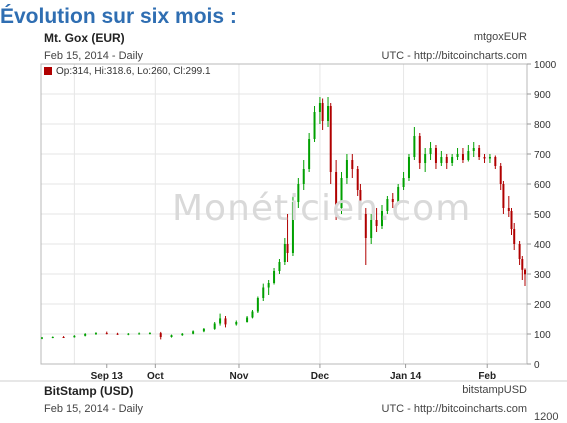  What do you see at coordinates (406, 376) in the screenshot?
I see `x-tick-label: Jan 14` at bounding box center [406, 376].